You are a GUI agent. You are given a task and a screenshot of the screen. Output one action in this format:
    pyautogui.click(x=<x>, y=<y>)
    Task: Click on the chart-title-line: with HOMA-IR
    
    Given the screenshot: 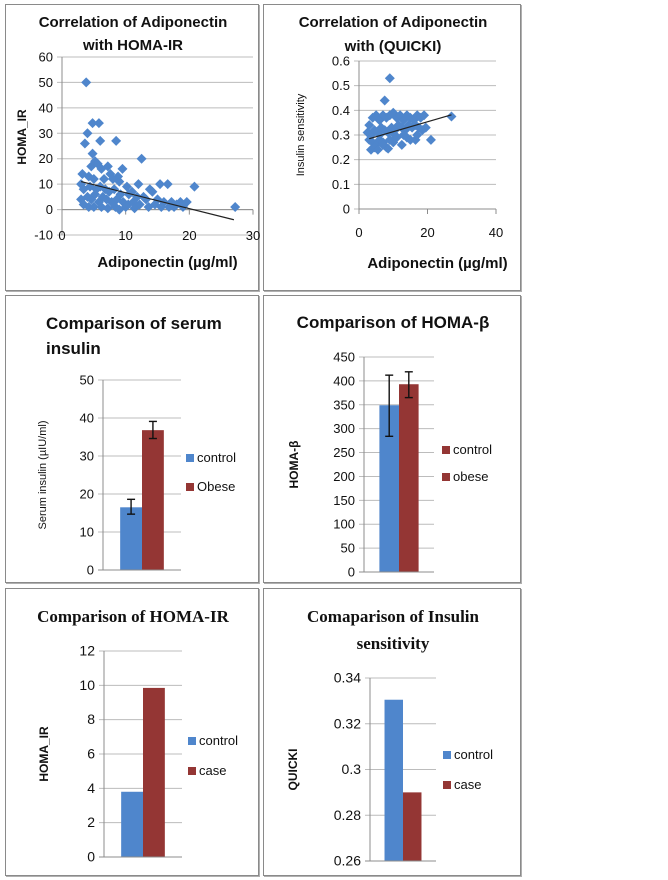 What is the action you would take?
    pyautogui.click(x=132, y=45)
    